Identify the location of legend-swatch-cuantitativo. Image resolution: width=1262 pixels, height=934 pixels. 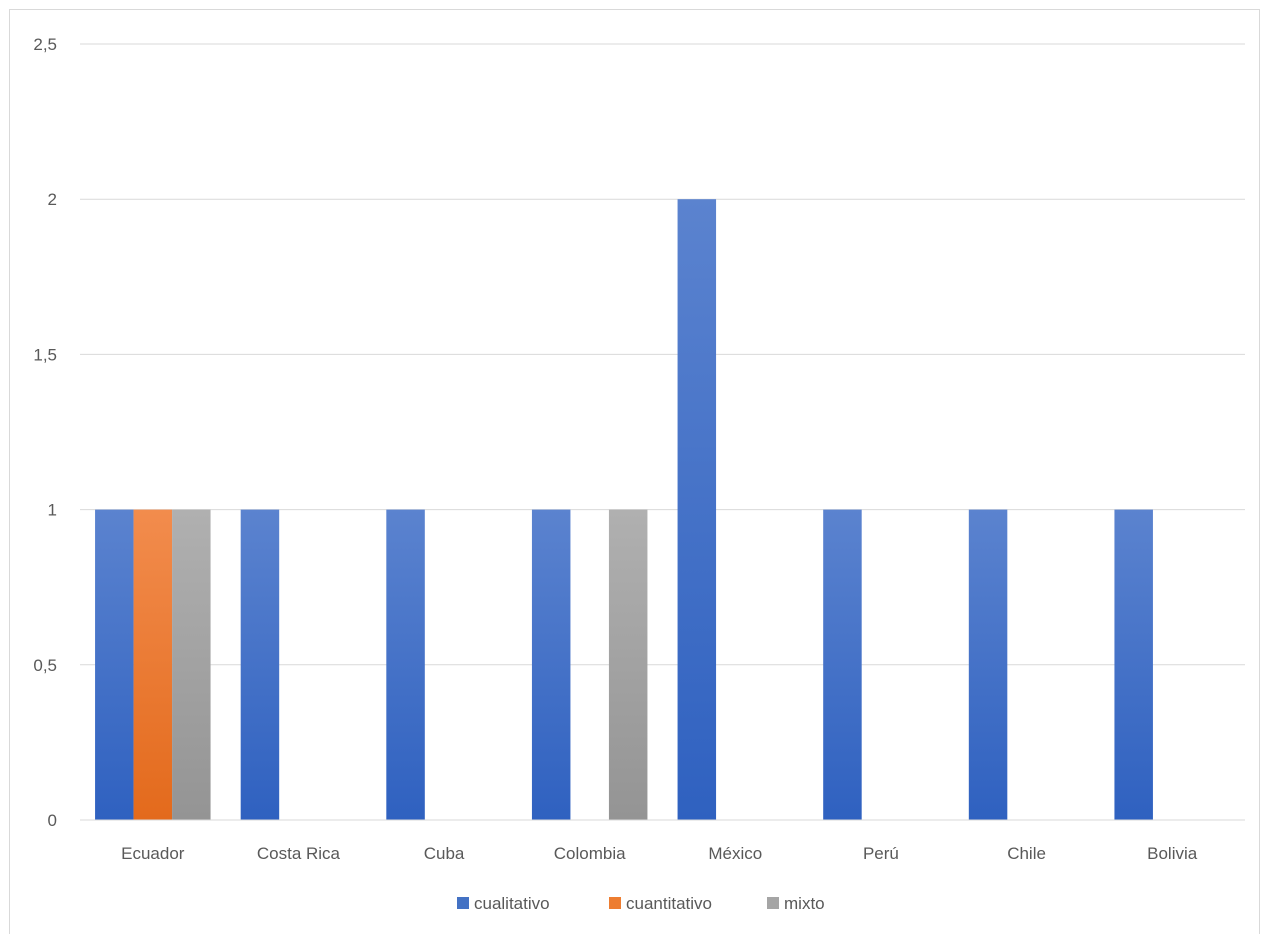
(615, 903).